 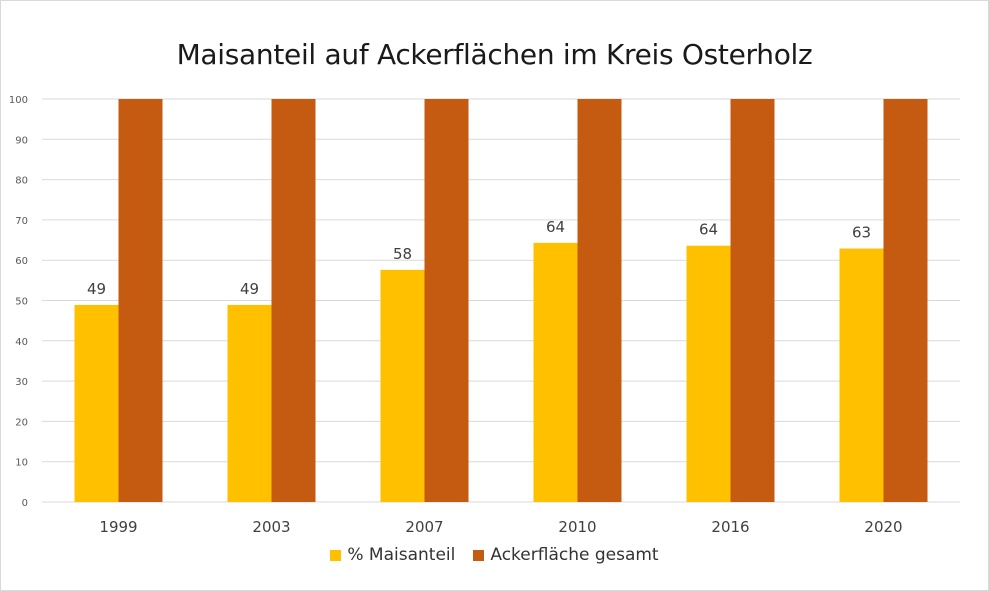 What do you see at coordinates (21, 261) in the screenshot?
I see `y-tick-label: 60` at bounding box center [21, 261].